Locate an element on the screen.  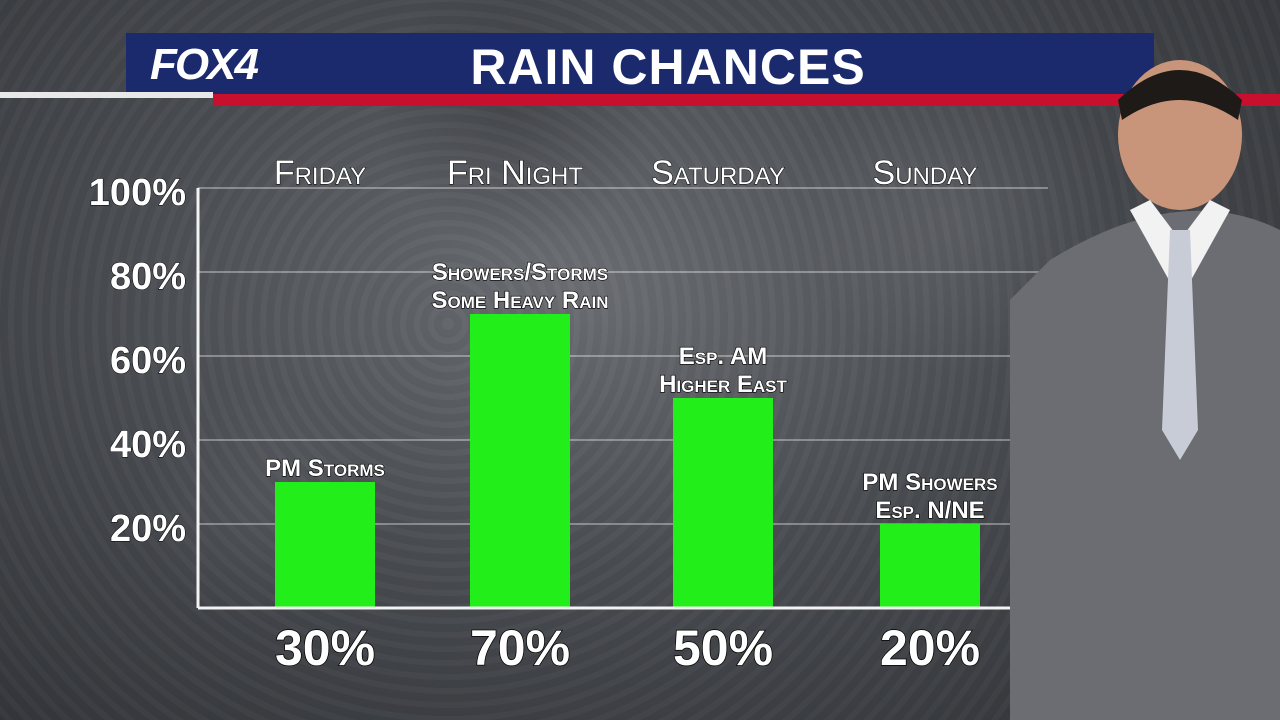
value-label: 50% is located at coordinates (723, 648).